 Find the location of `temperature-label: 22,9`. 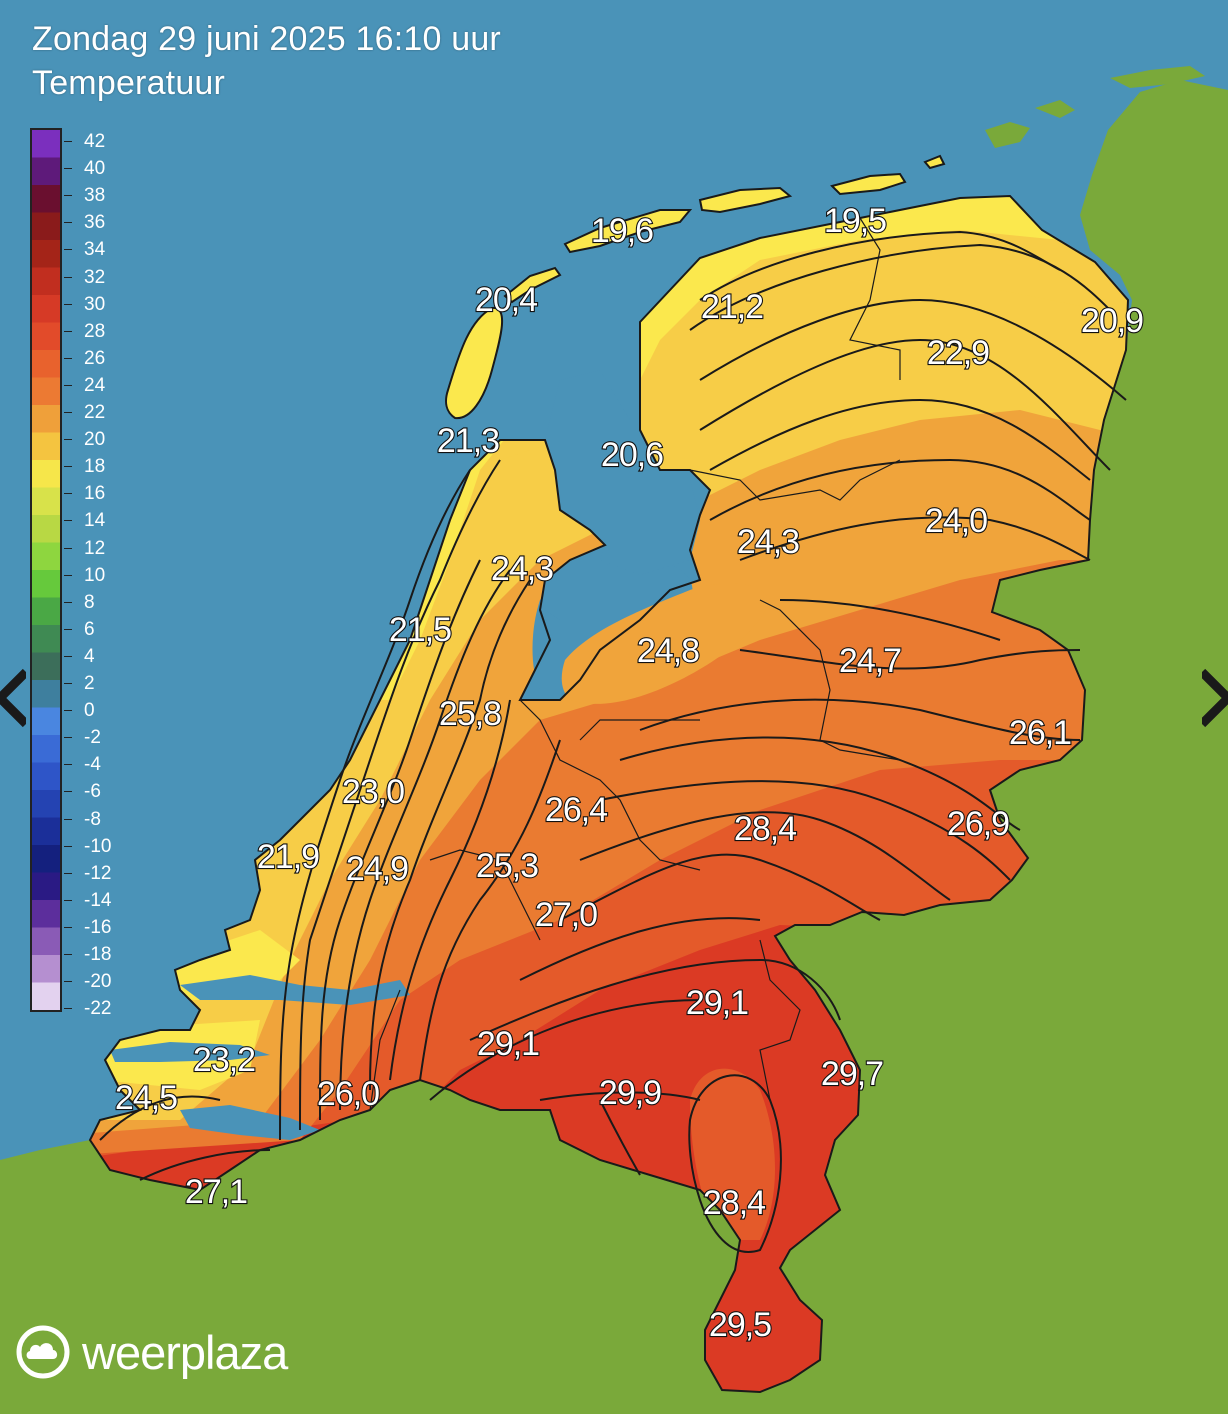

temperature-label: 22,9 is located at coordinates (958, 353).